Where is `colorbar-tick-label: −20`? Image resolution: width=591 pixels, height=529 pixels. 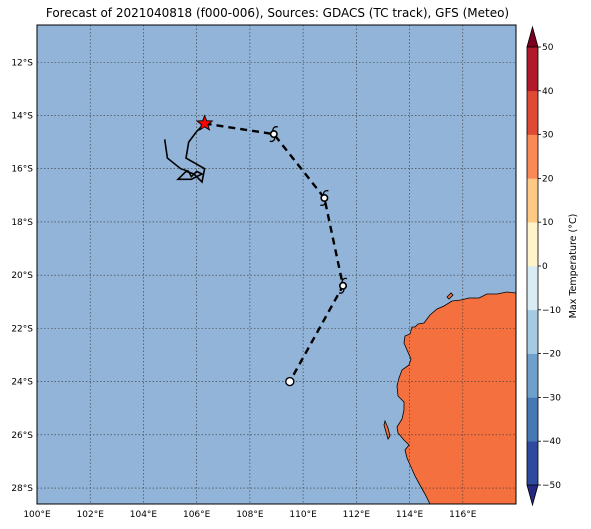 colorbar-tick-label: −20 is located at coordinates (551, 355).